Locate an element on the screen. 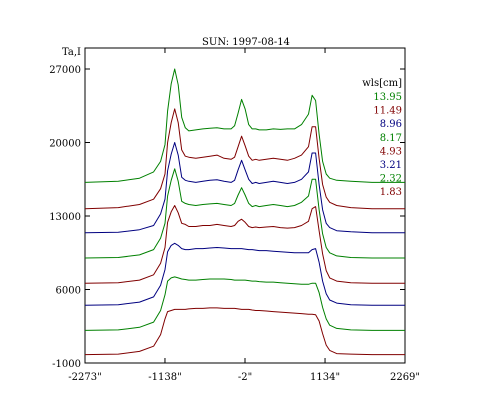 Image resolution: width=500 pixels, height=400 pixels. legend-entry: 11.49 is located at coordinates (387, 111).